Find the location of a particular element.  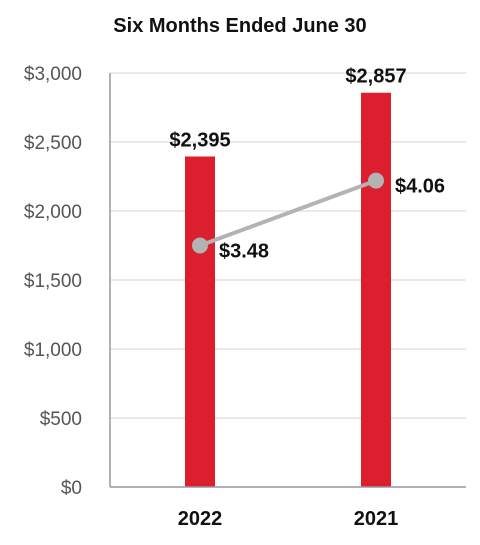

x-tick-label: 2022 is located at coordinates (200, 519).